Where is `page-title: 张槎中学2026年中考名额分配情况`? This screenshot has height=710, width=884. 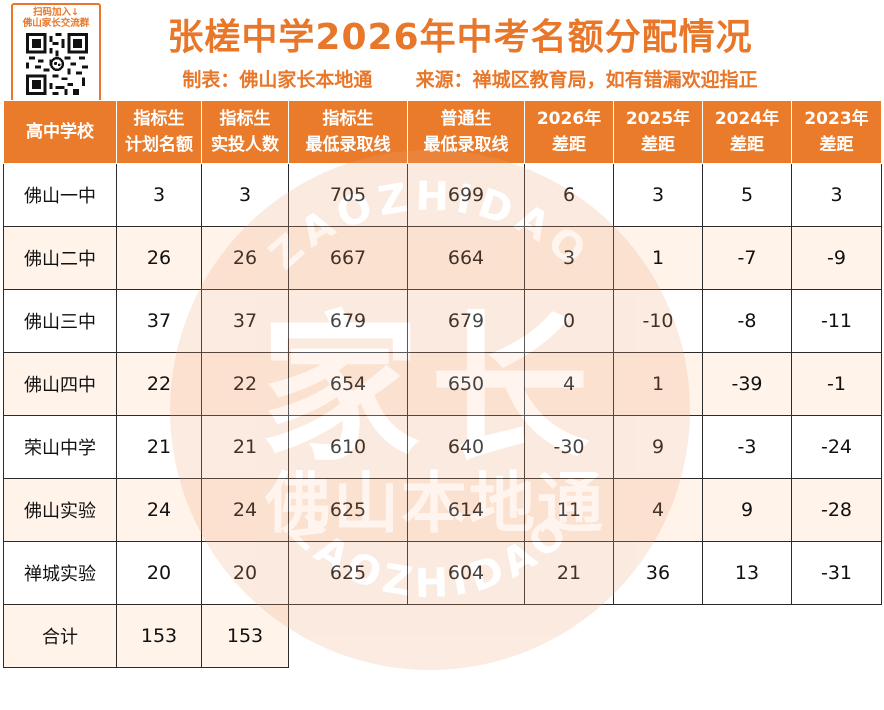 page-title: 张槎中学2026年中考名额分配情况 is located at coordinates (460, 37).